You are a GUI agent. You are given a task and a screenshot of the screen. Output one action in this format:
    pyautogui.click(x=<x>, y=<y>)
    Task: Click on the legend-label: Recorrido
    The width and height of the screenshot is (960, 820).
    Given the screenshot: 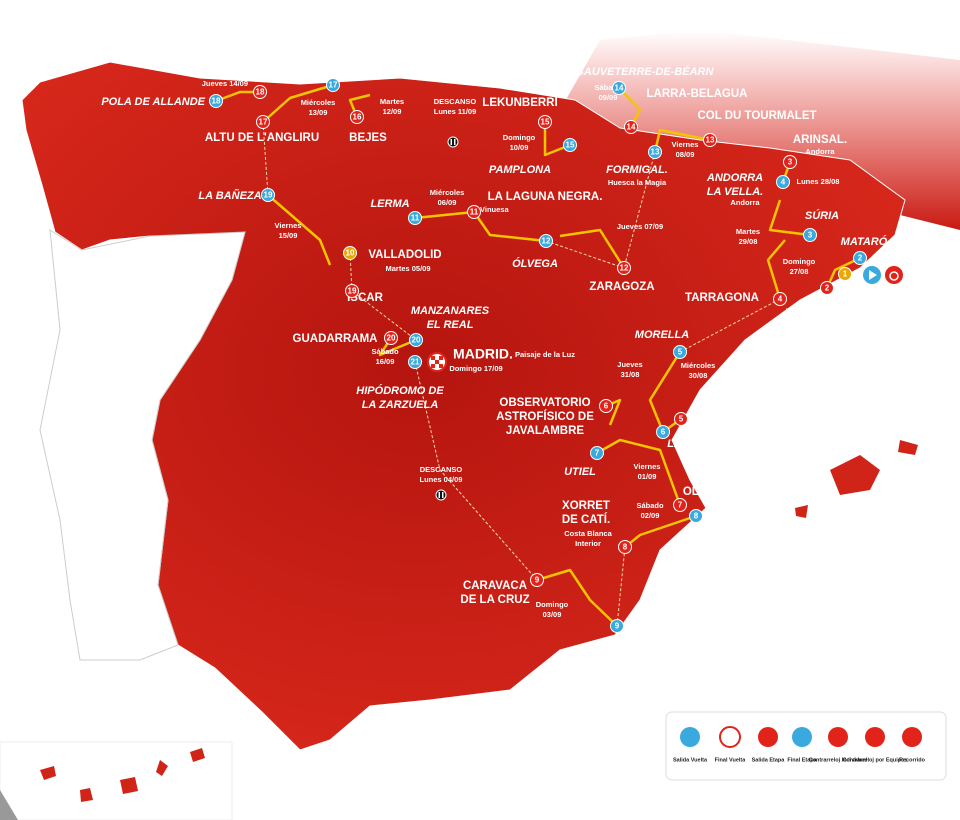 What is the action you would take?
    pyautogui.click(x=912, y=760)
    